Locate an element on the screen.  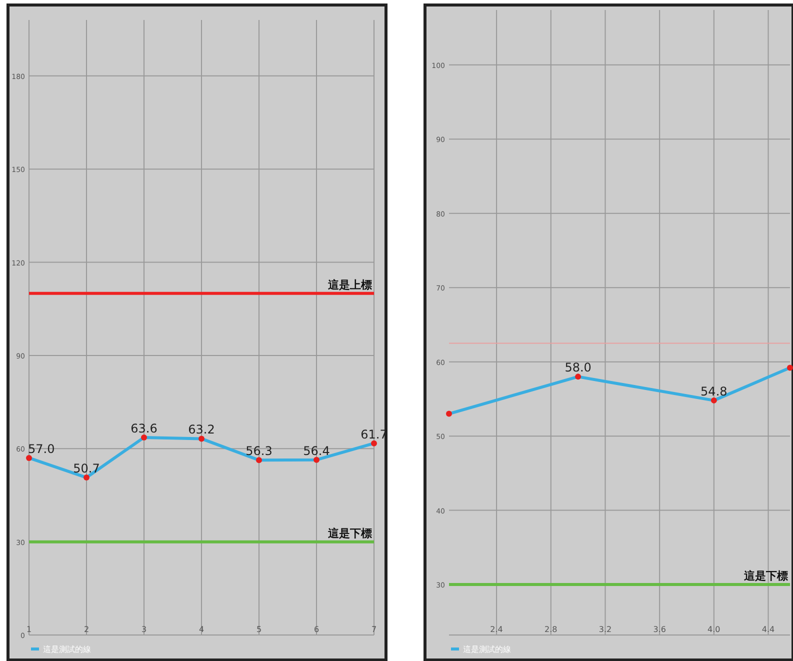
data-label: 56.3 is located at coordinates (259, 451).